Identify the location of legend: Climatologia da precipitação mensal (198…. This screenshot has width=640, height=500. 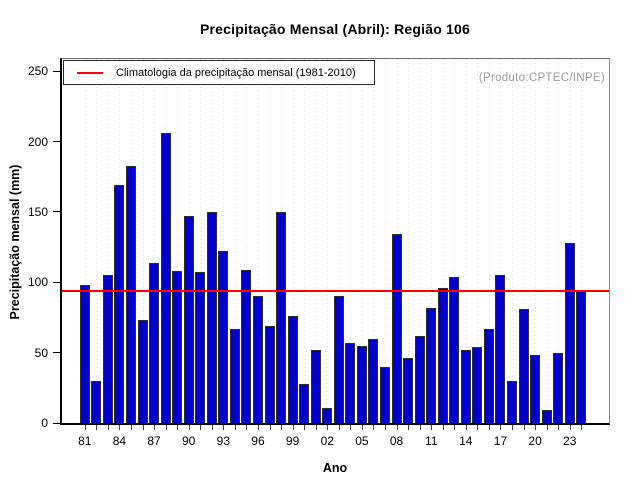
(219, 72).